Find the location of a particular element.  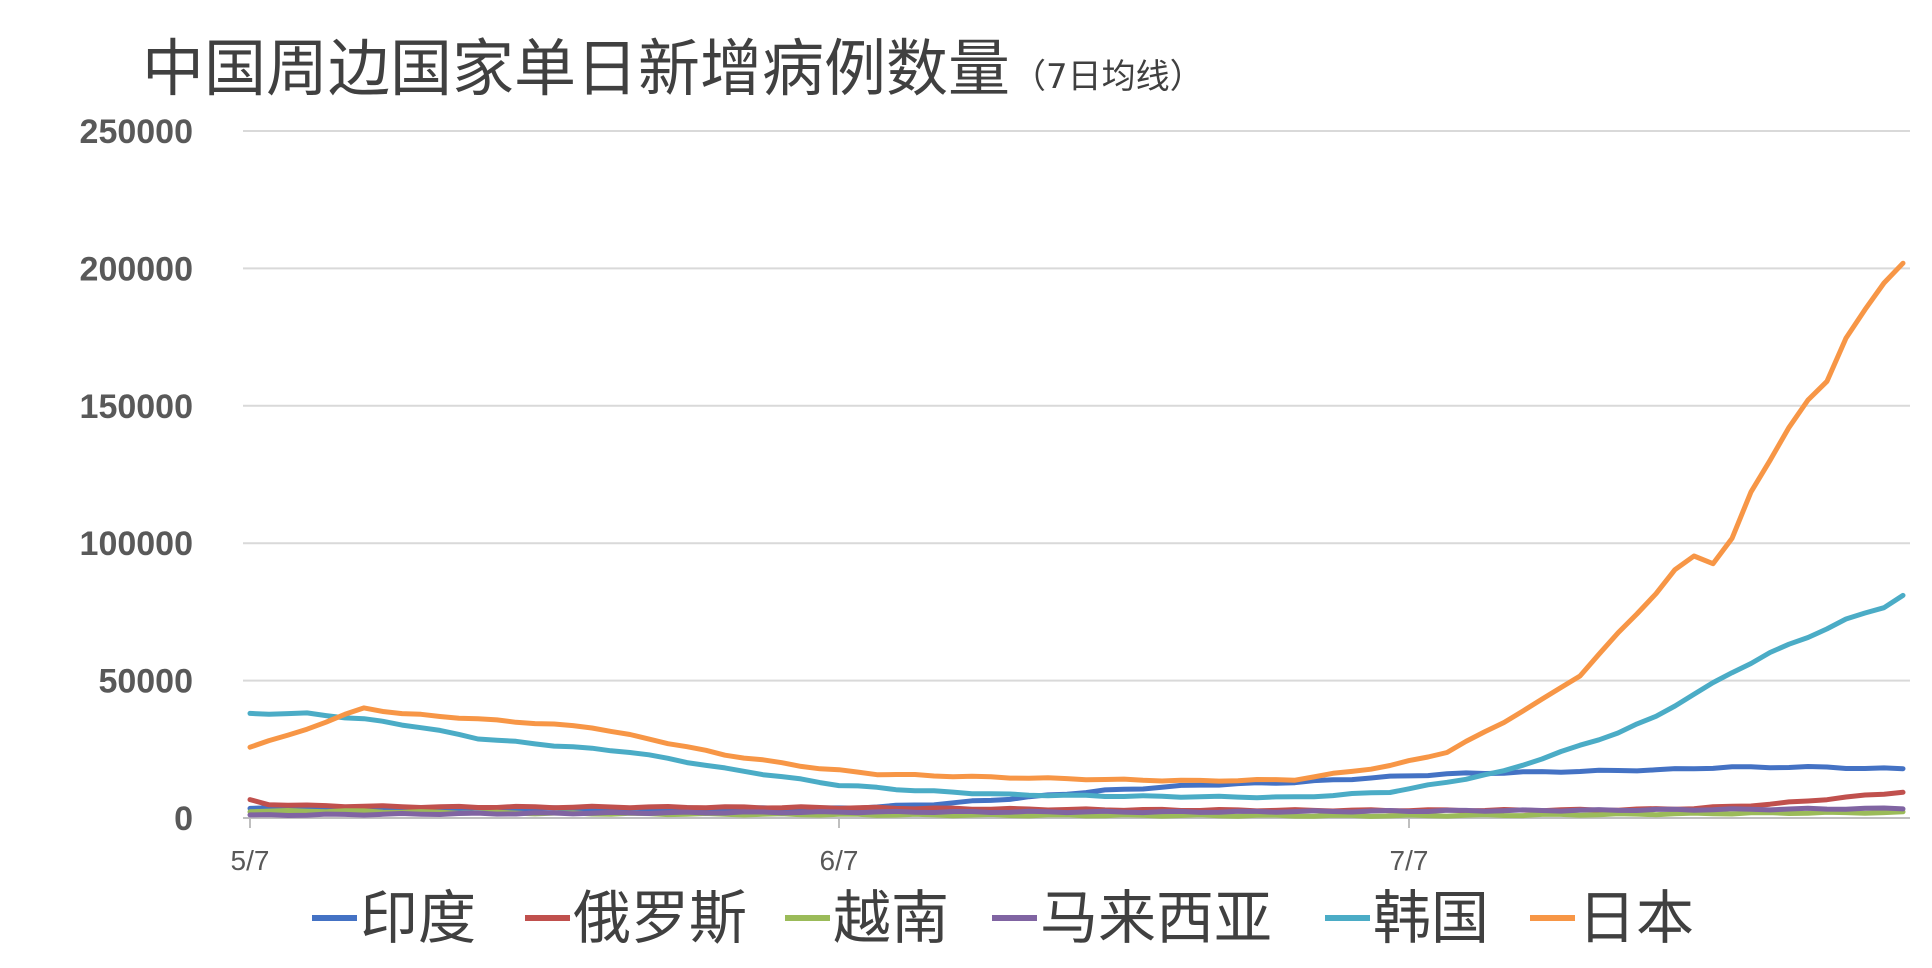

y-tick-label: 100000 is located at coordinates (136, 544).